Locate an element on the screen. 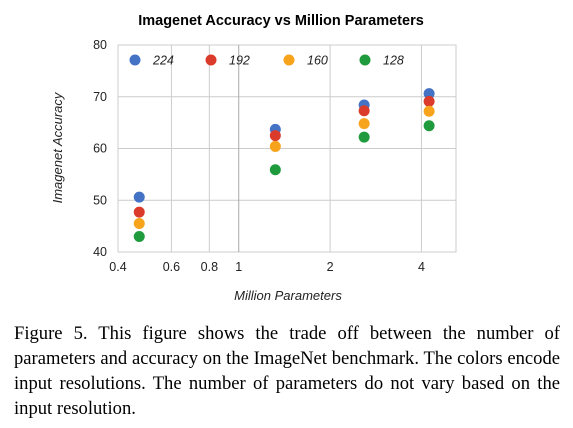 This screenshot has width=573, height=428. x-tick-label: 4 is located at coordinates (421, 267).